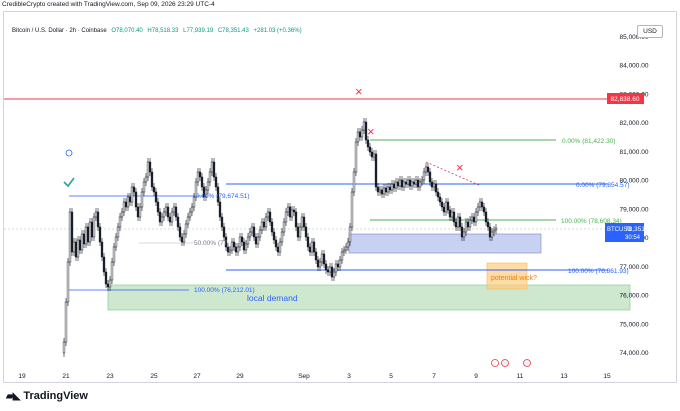  I want to click on local-demand-zone, so click(369, 297).